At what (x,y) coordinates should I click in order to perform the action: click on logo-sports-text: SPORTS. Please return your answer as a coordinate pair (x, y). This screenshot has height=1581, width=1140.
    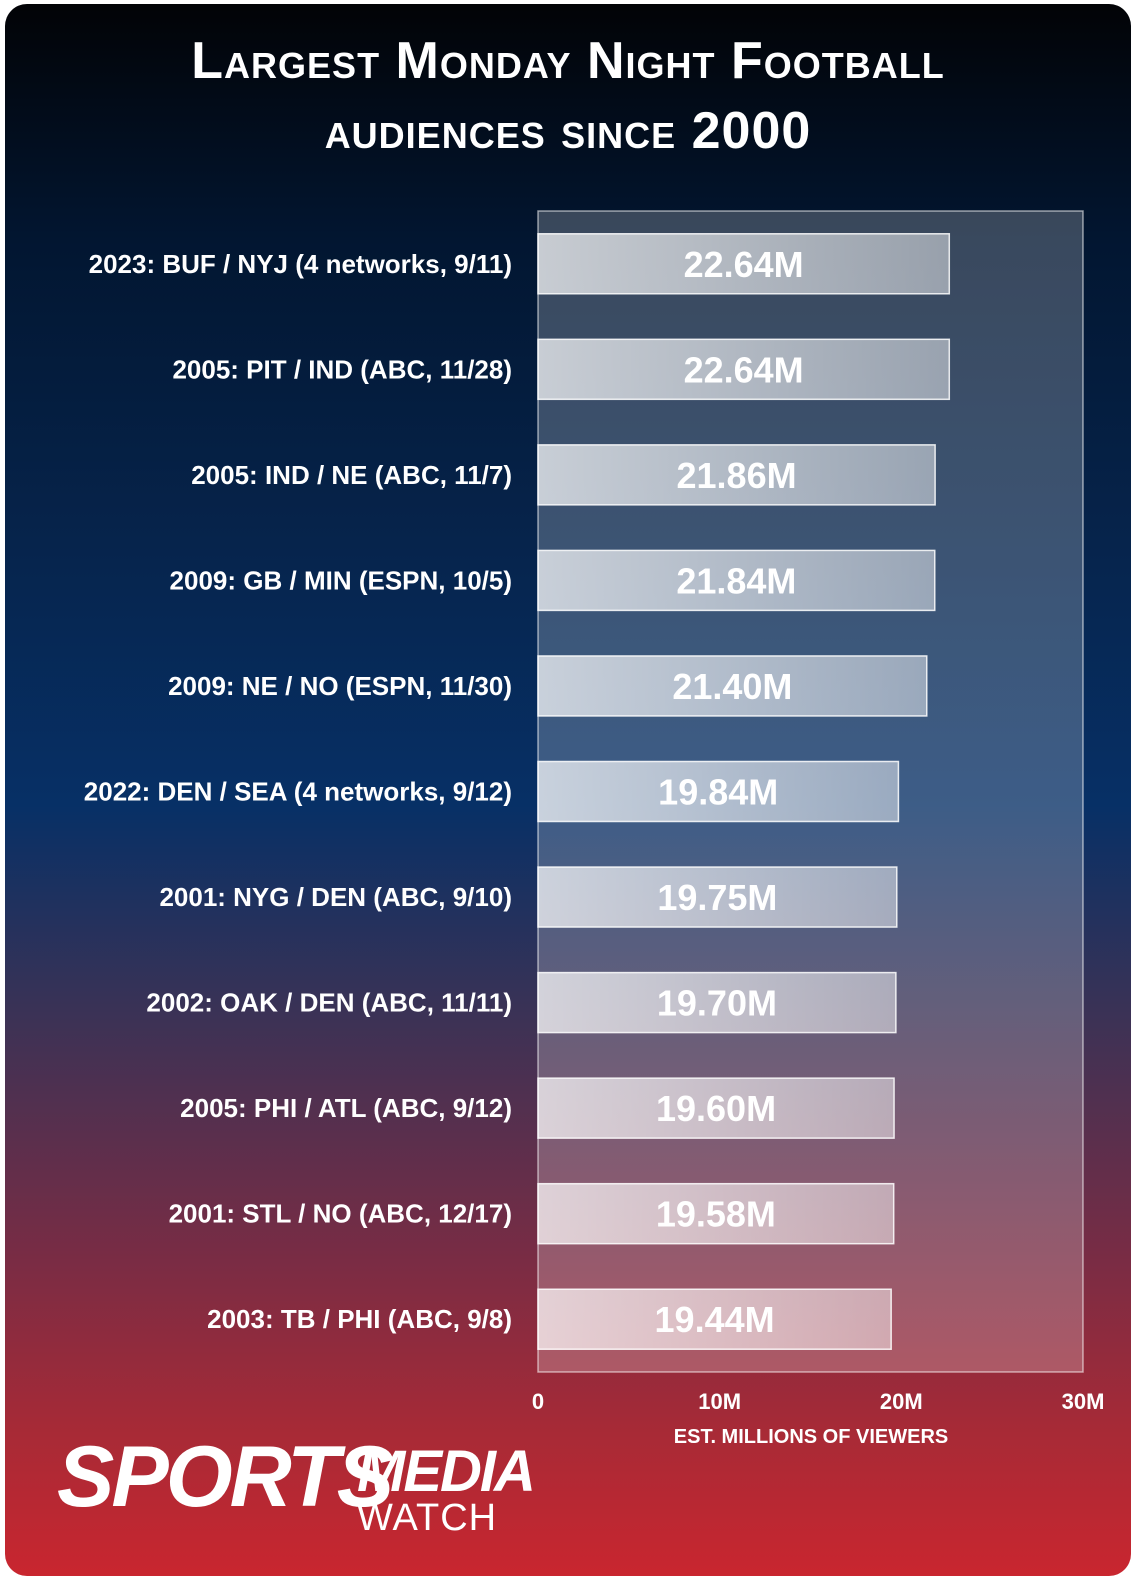
    Looking at the image, I should click on (225, 1477).